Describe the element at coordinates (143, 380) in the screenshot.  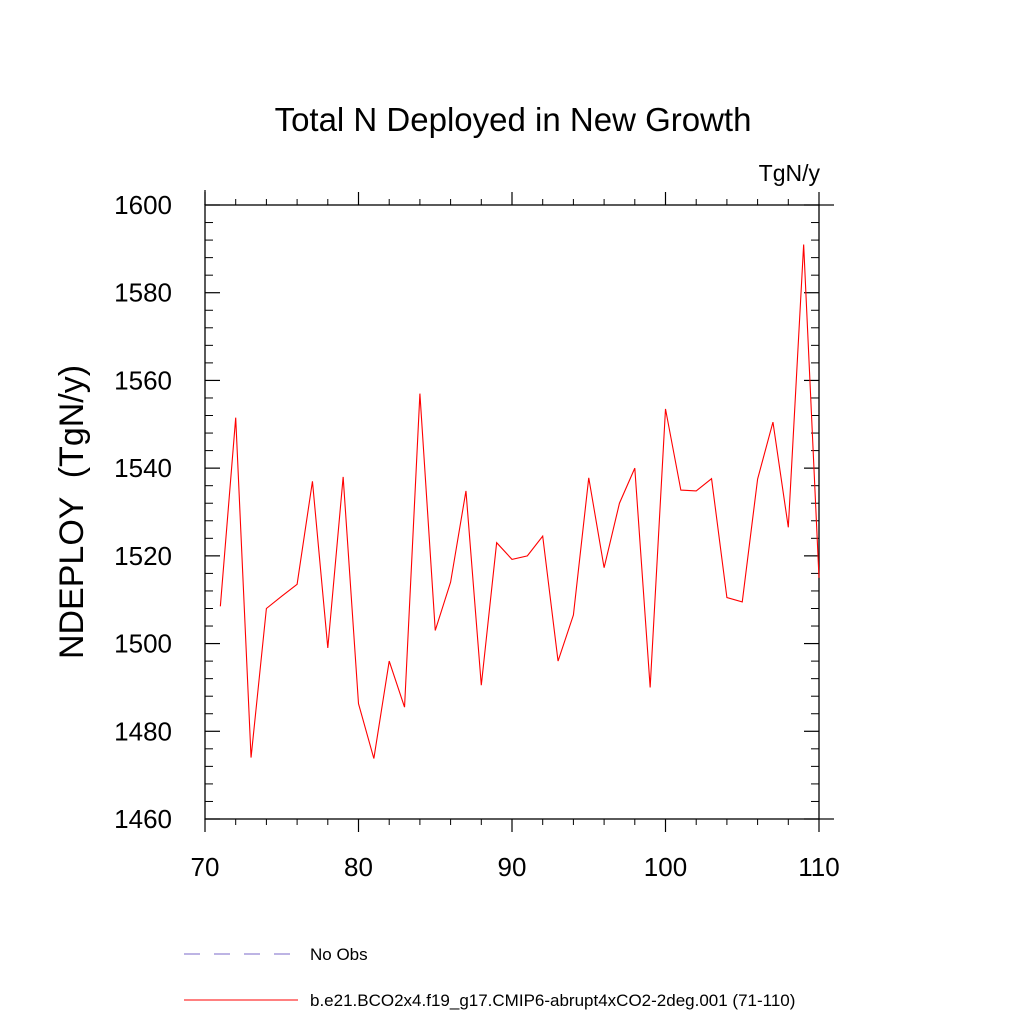
I see `y-tick-label: 1560` at that location.